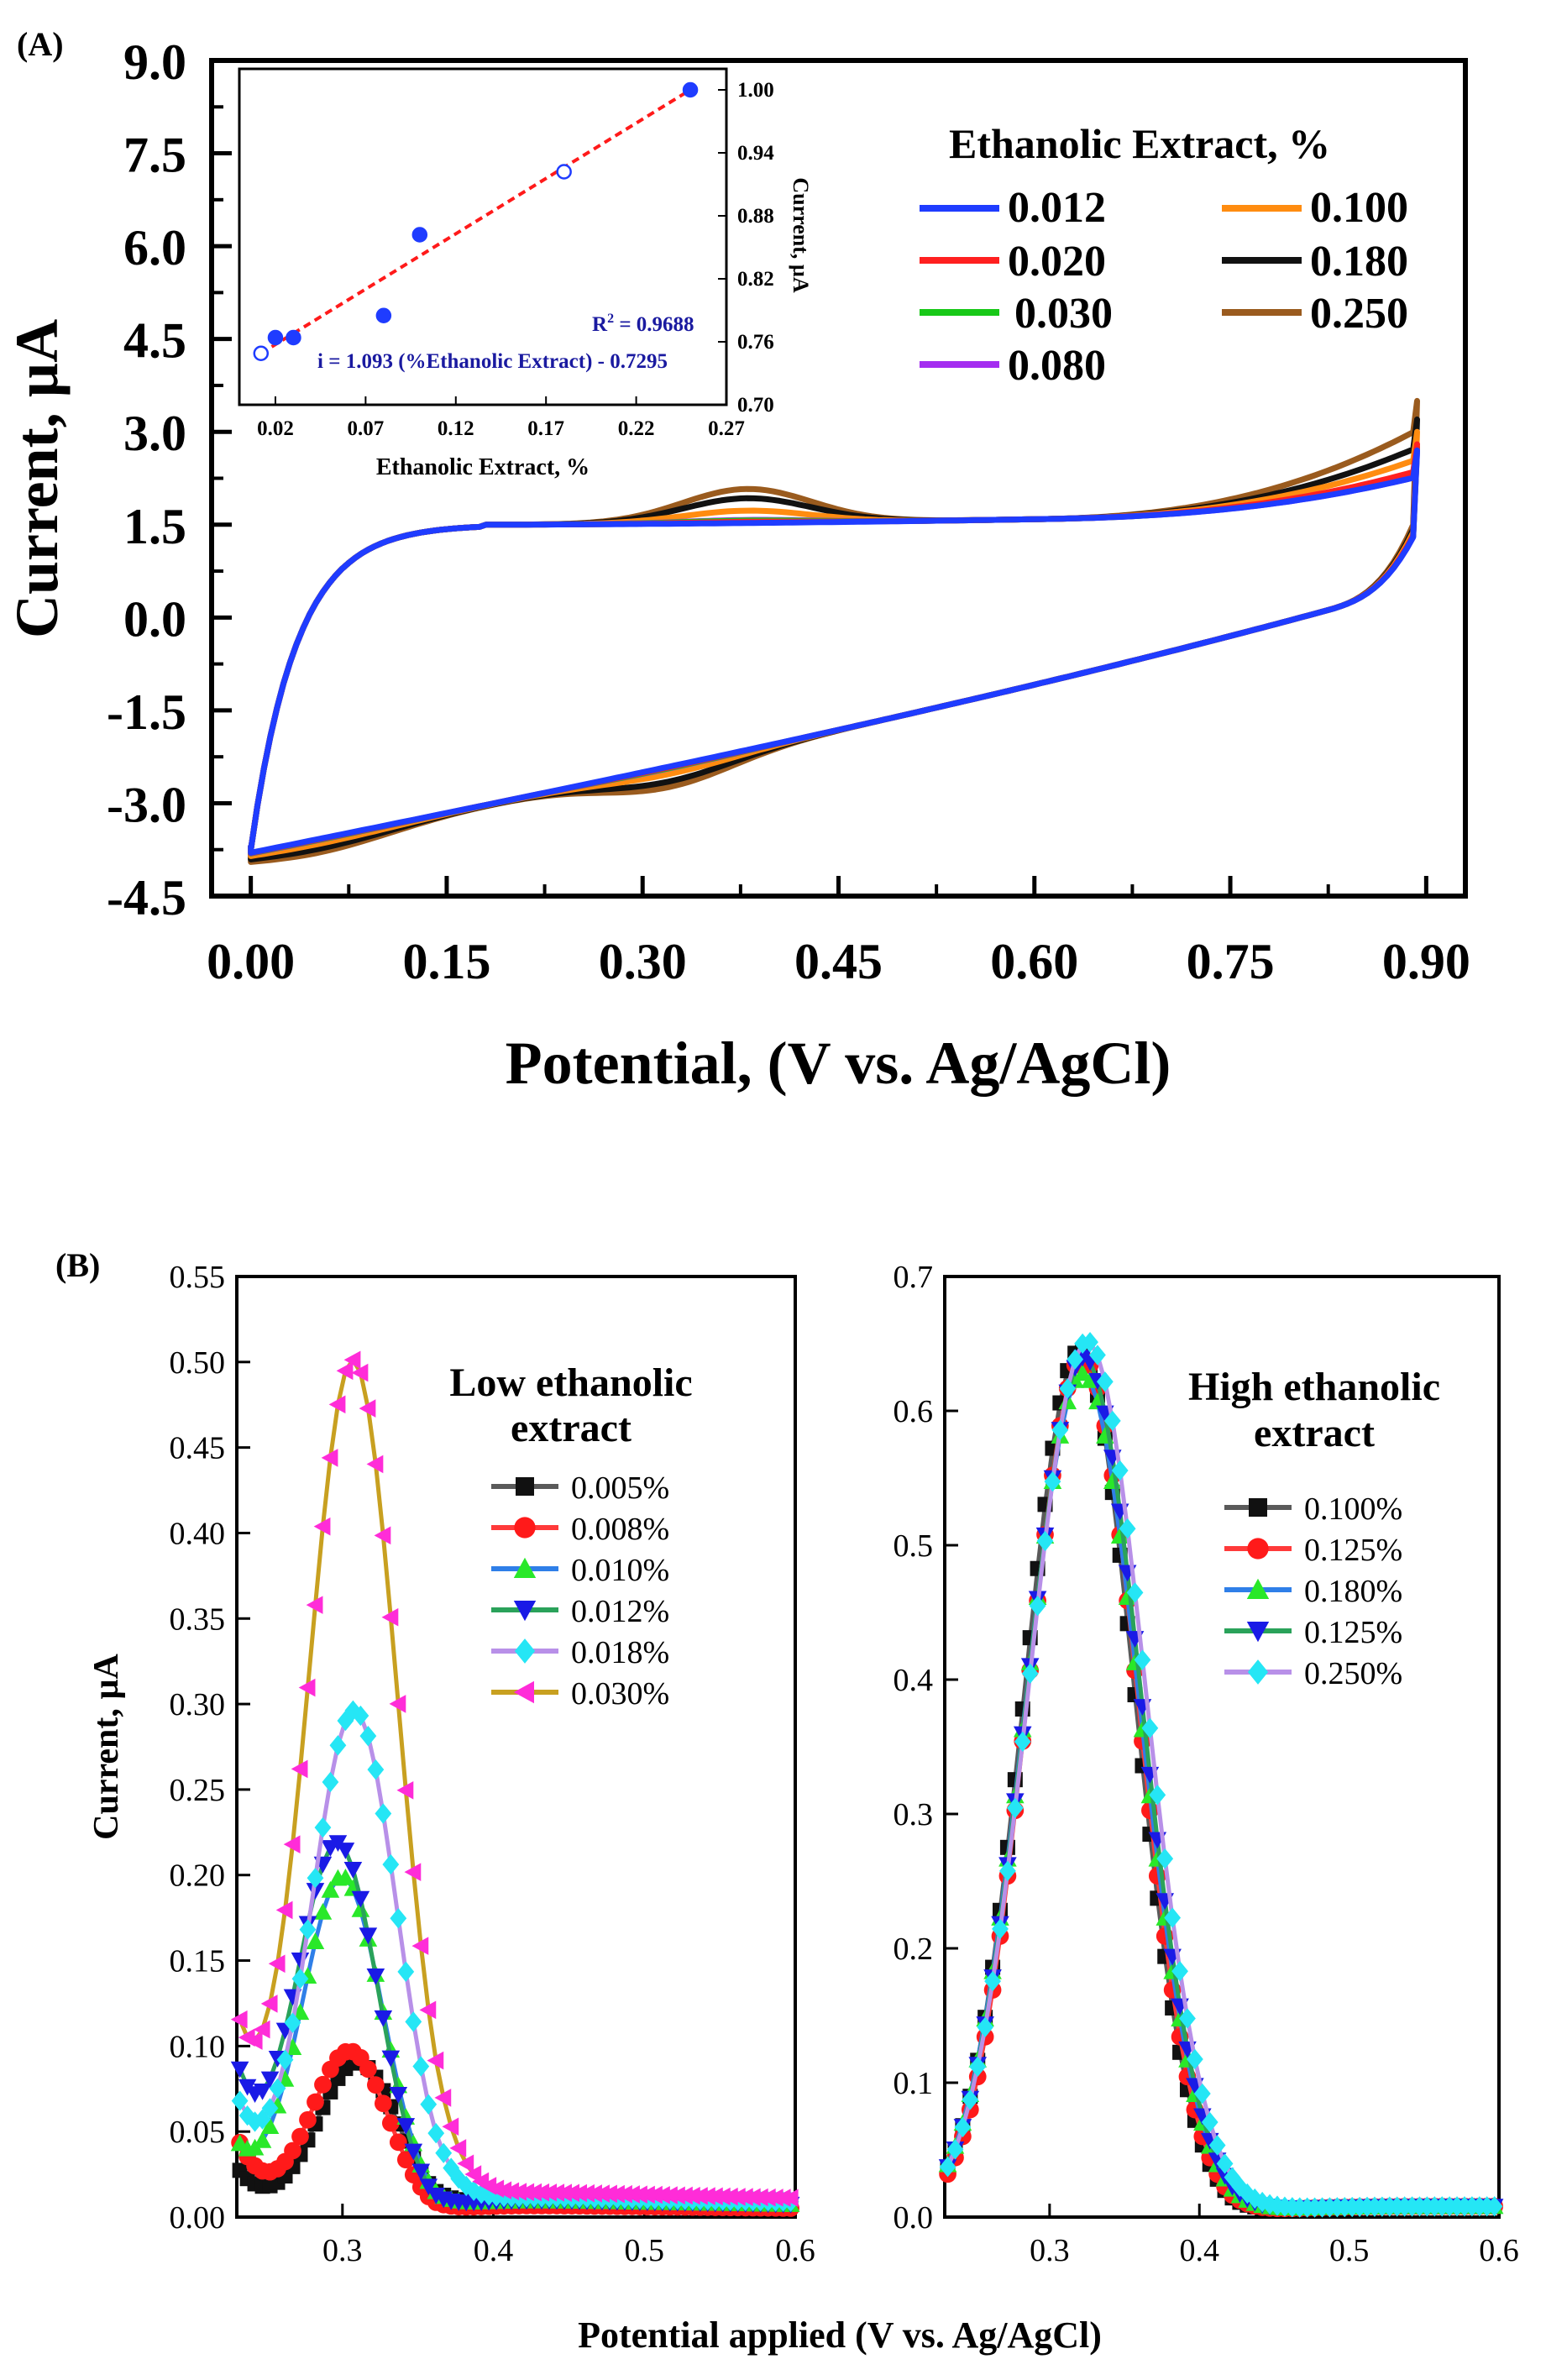  I want to click on b-legend-label-0.125%: 0.125%, so click(1353, 1632).